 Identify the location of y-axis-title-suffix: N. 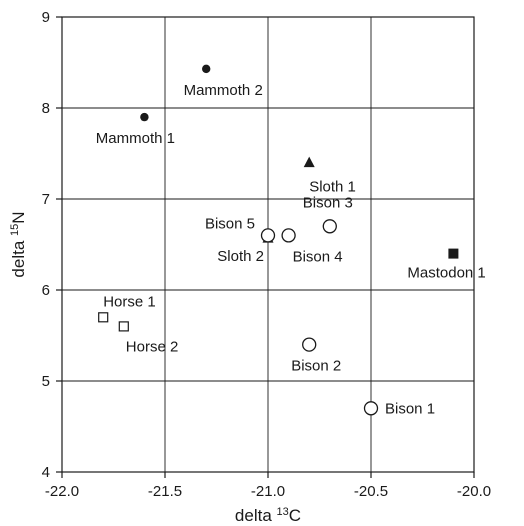
(18, 217).